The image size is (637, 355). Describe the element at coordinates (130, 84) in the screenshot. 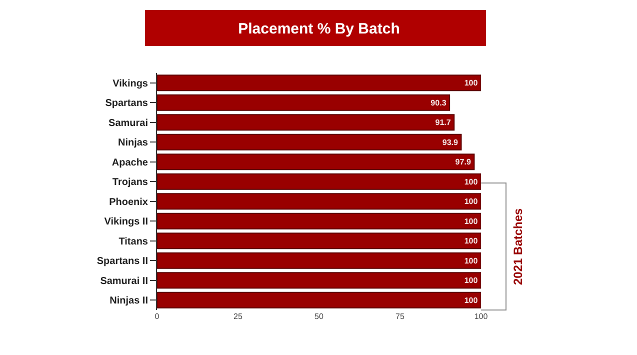

I see `y-tick-label: Vikings` at that location.